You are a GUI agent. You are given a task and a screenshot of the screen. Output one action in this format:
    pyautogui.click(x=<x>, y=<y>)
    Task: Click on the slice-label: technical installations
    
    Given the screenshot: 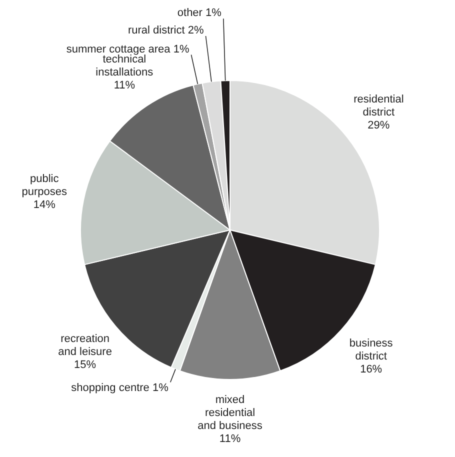 What is the action you would take?
    pyautogui.click(x=125, y=66)
    